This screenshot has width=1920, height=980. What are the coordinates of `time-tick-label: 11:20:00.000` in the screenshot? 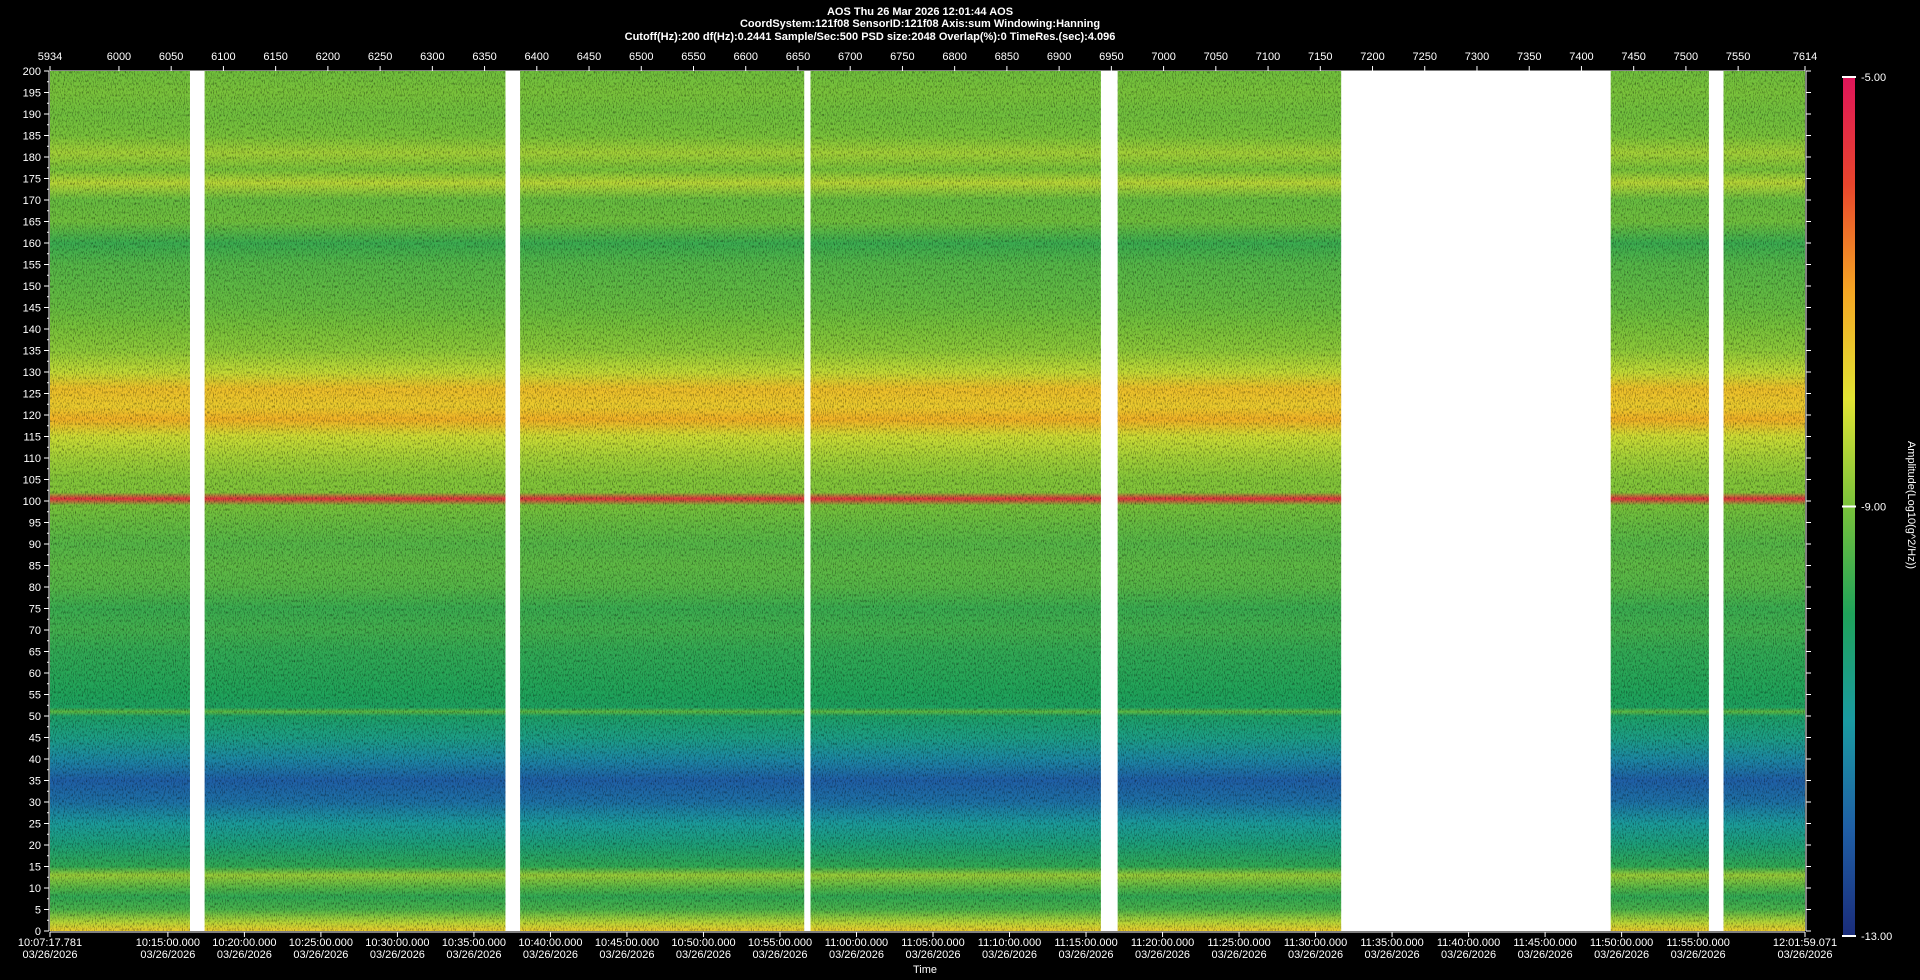 It's located at (1162, 943).